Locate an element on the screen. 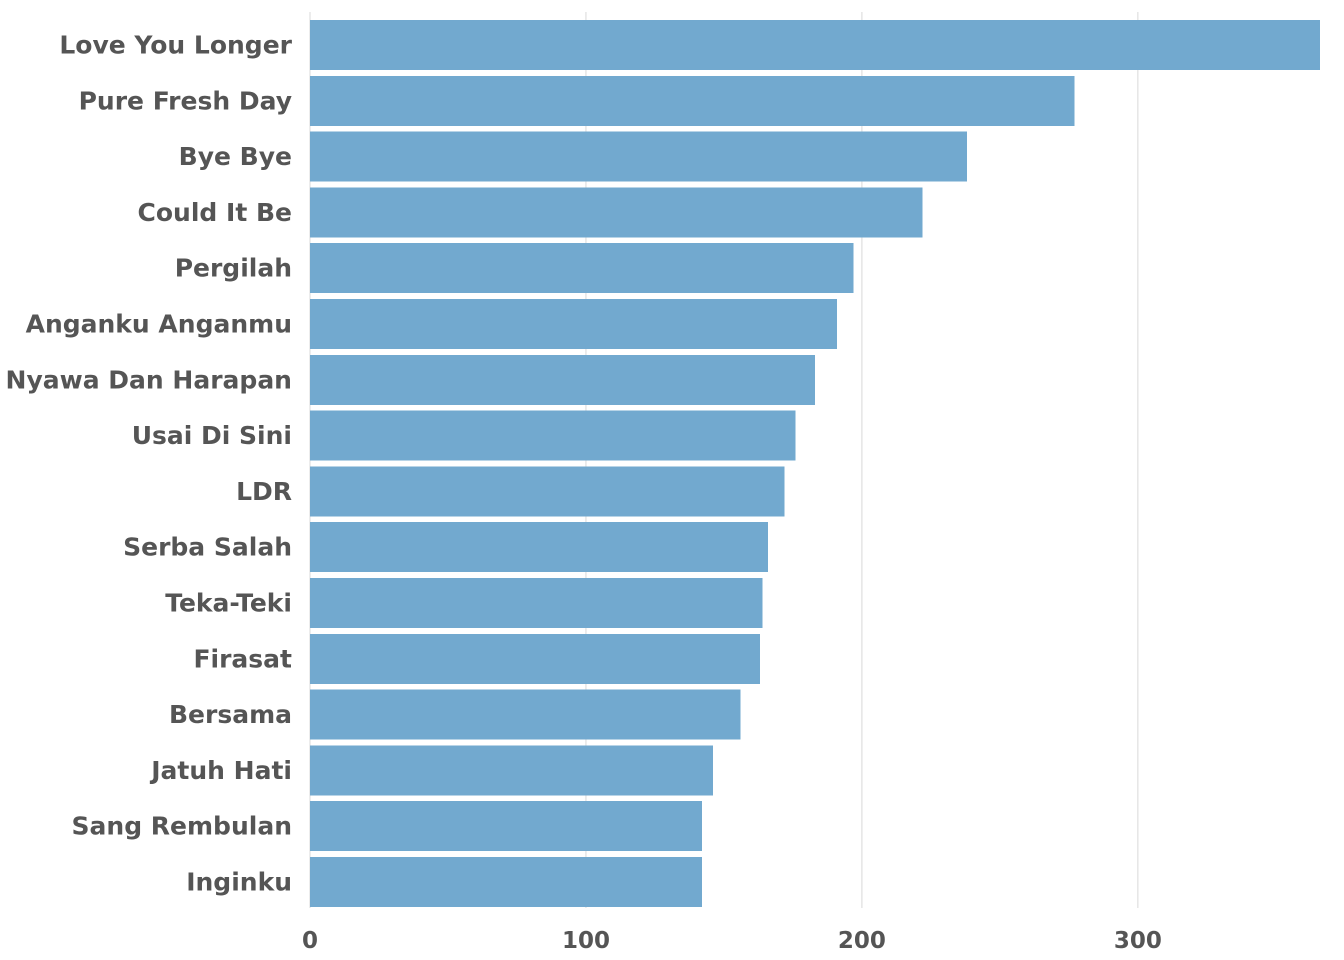  category-label: Pure Fresh Day is located at coordinates (185, 100).